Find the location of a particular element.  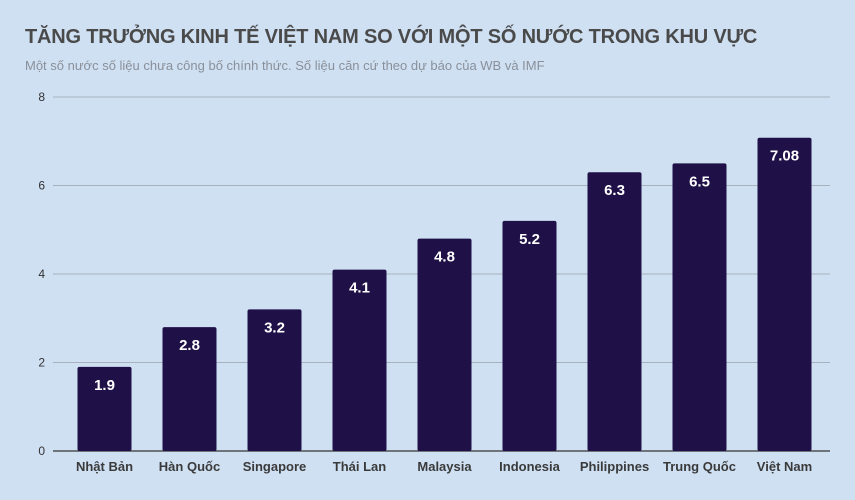

data-label: 3.2 is located at coordinates (274, 327).